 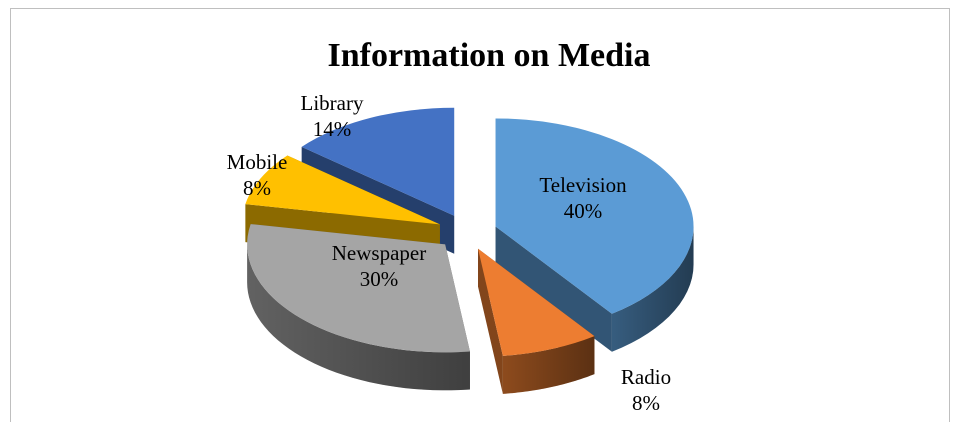 What do you see at coordinates (489, 55) in the screenshot?
I see `chart-title: Information on Media` at bounding box center [489, 55].